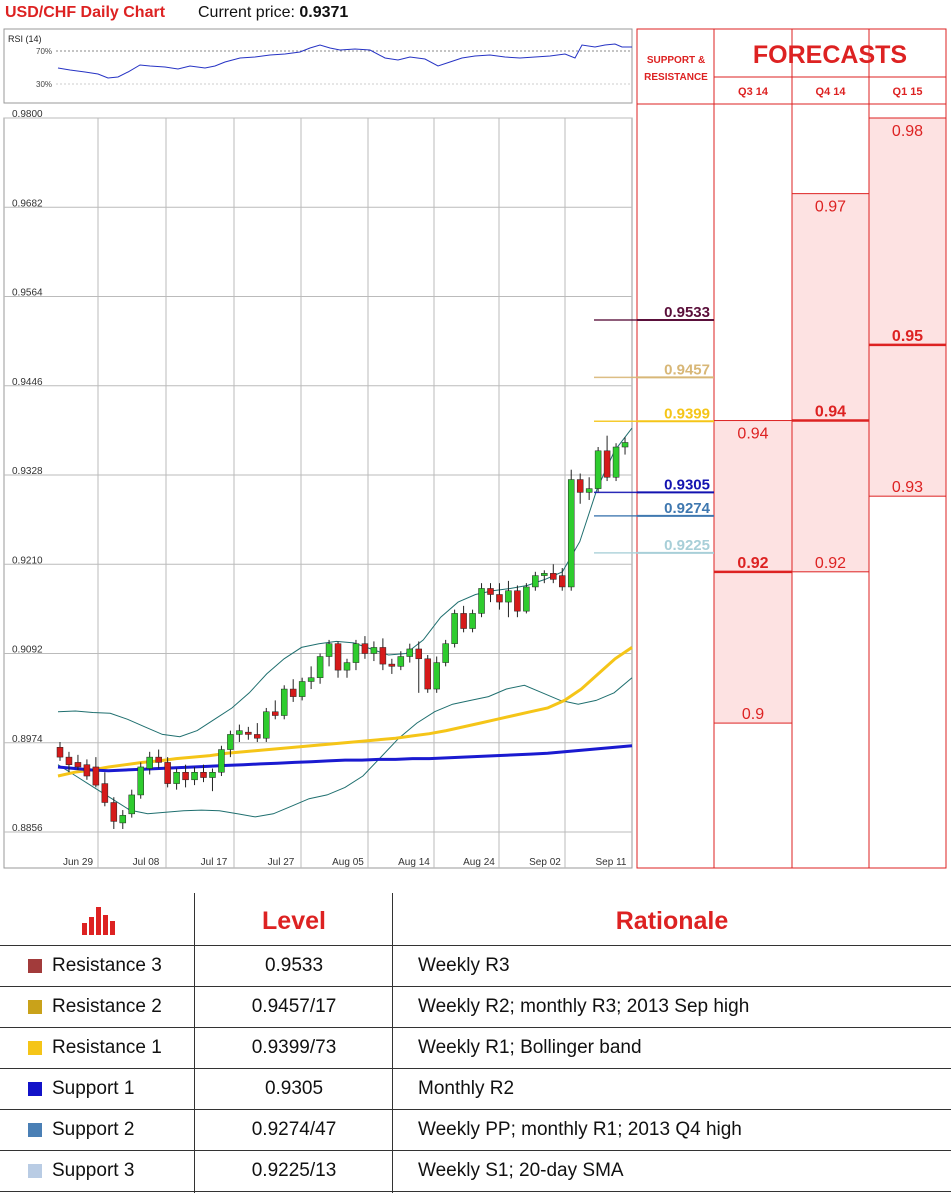 The height and width of the screenshot is (1193, 951). Describe the element at coordinates (830, 383) in the screenshot. I see `forecast-range-box` at that location.